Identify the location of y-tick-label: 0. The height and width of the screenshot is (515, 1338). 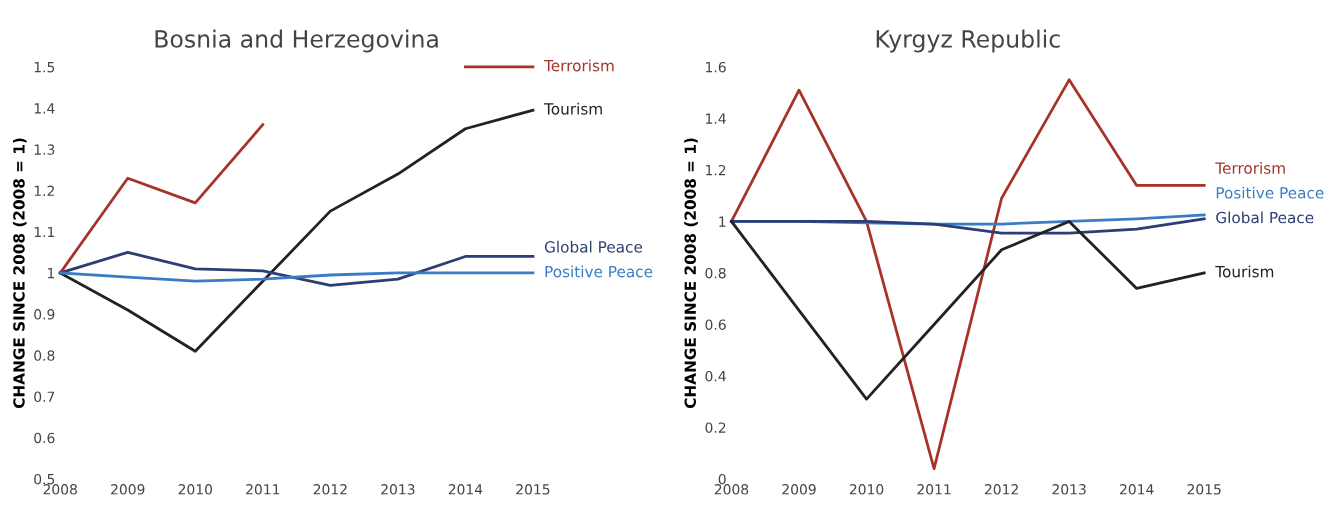
(722, 479).